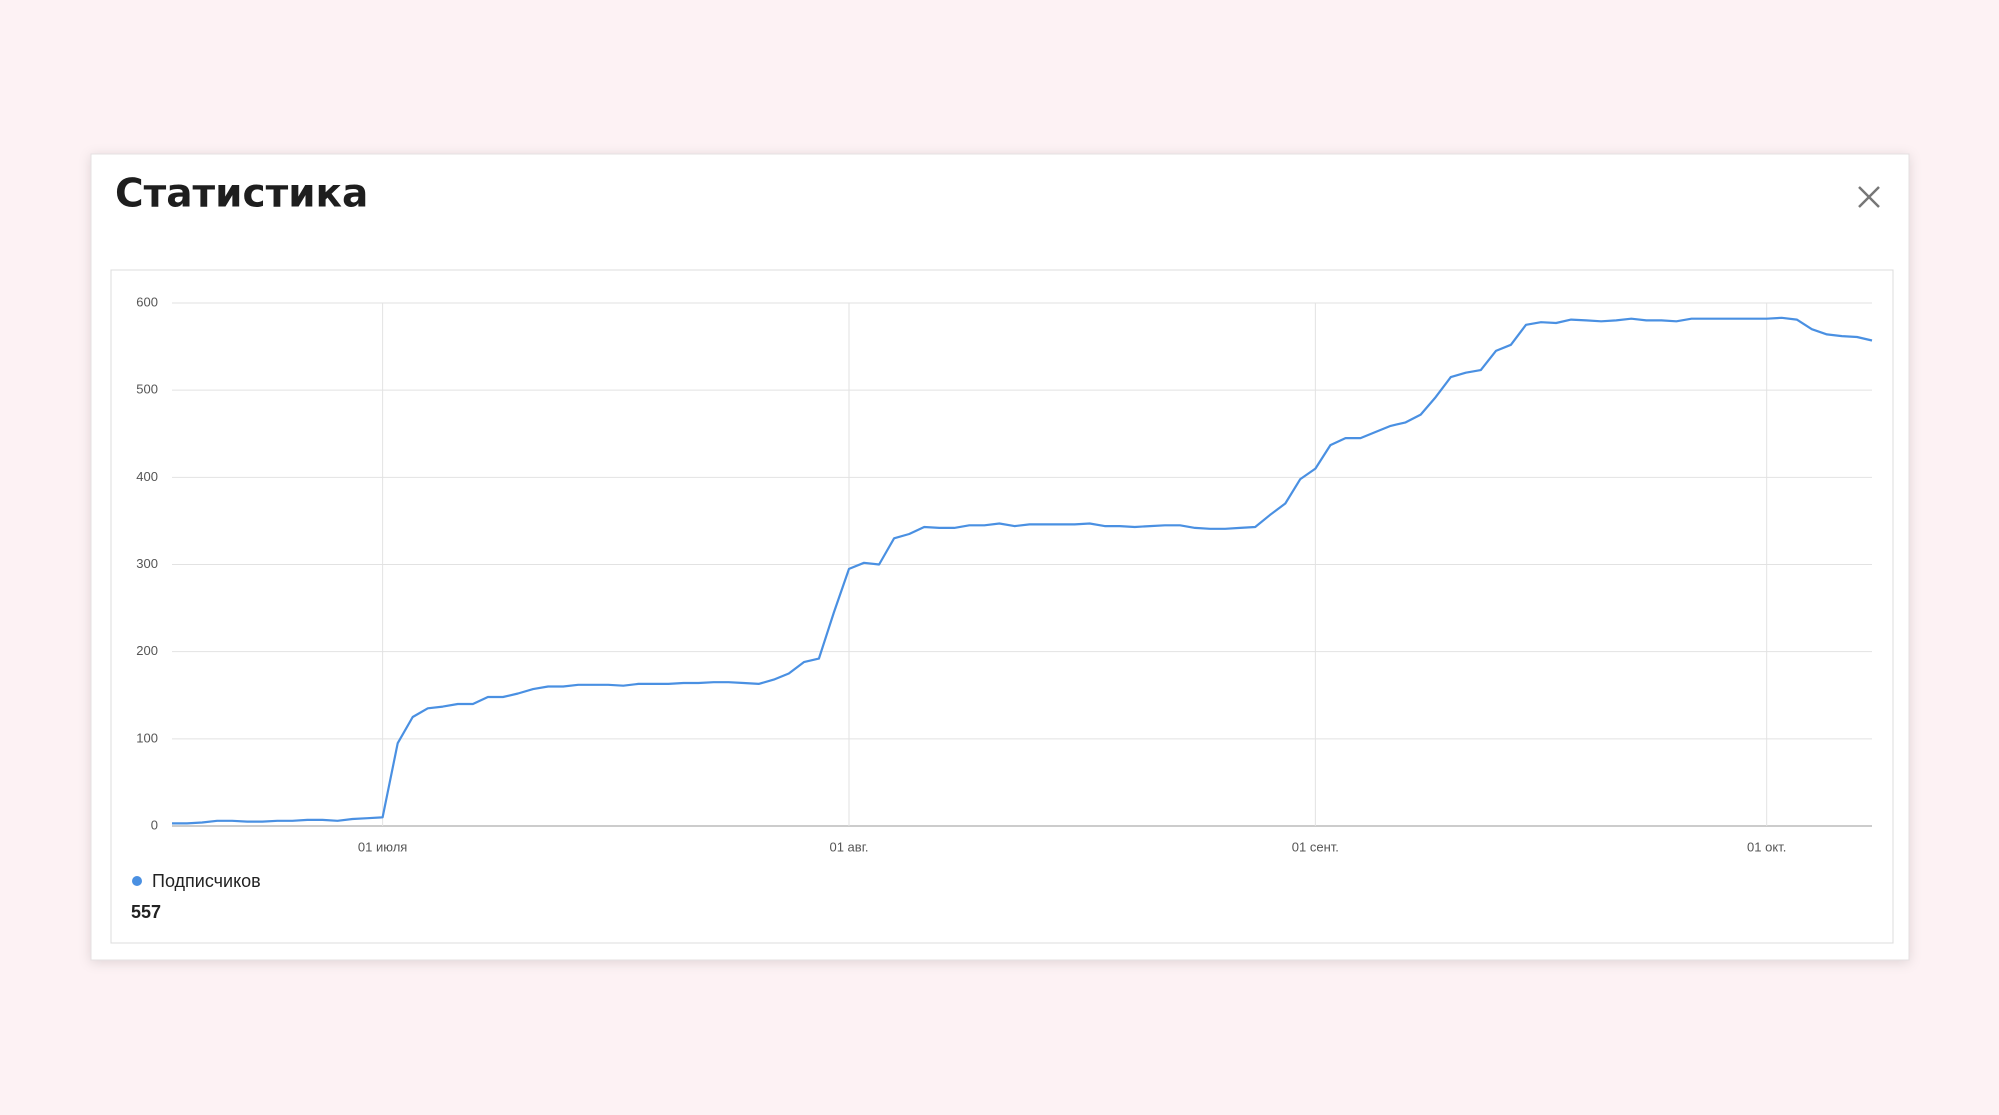 Image resolution: width=1999 pixels, height=1115 pixels. What do you see at coordinates (241, 194) in the screenshot?
I see `dialog-title: Статистика` at bounding box center [241, 194].